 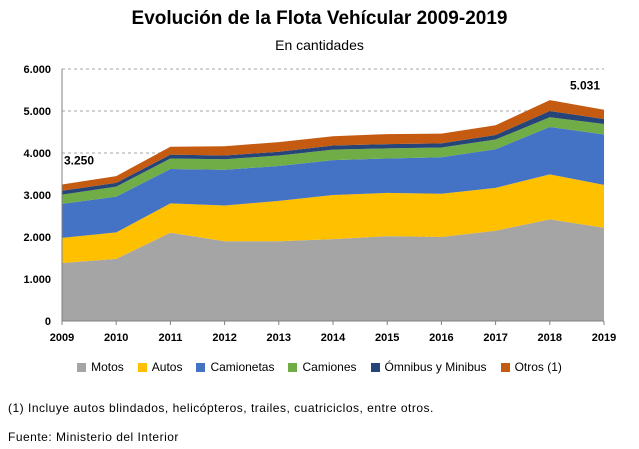 I want to click on legend-item: Motos, so click(x=100, y=367).